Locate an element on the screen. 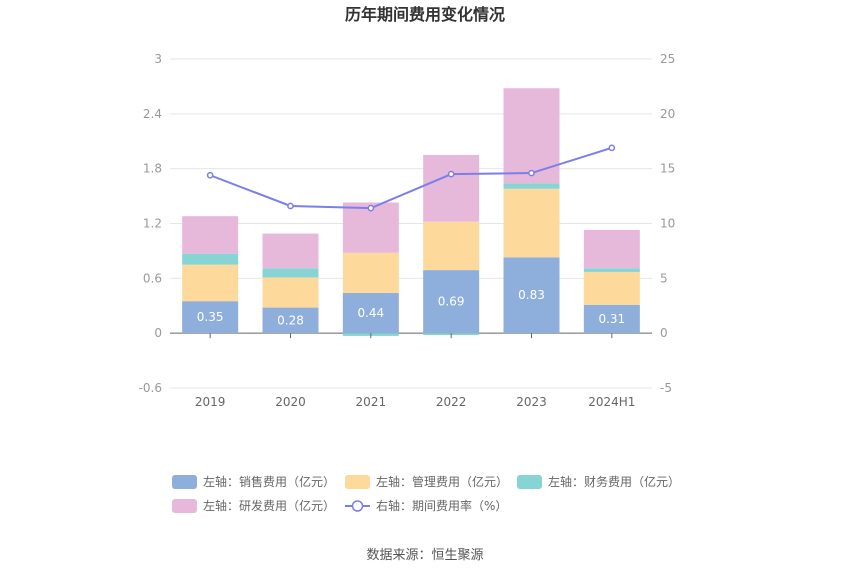 This screenshot has width=850, height=575. expense-rate-point-2019 is located at coordinates (210, 175).